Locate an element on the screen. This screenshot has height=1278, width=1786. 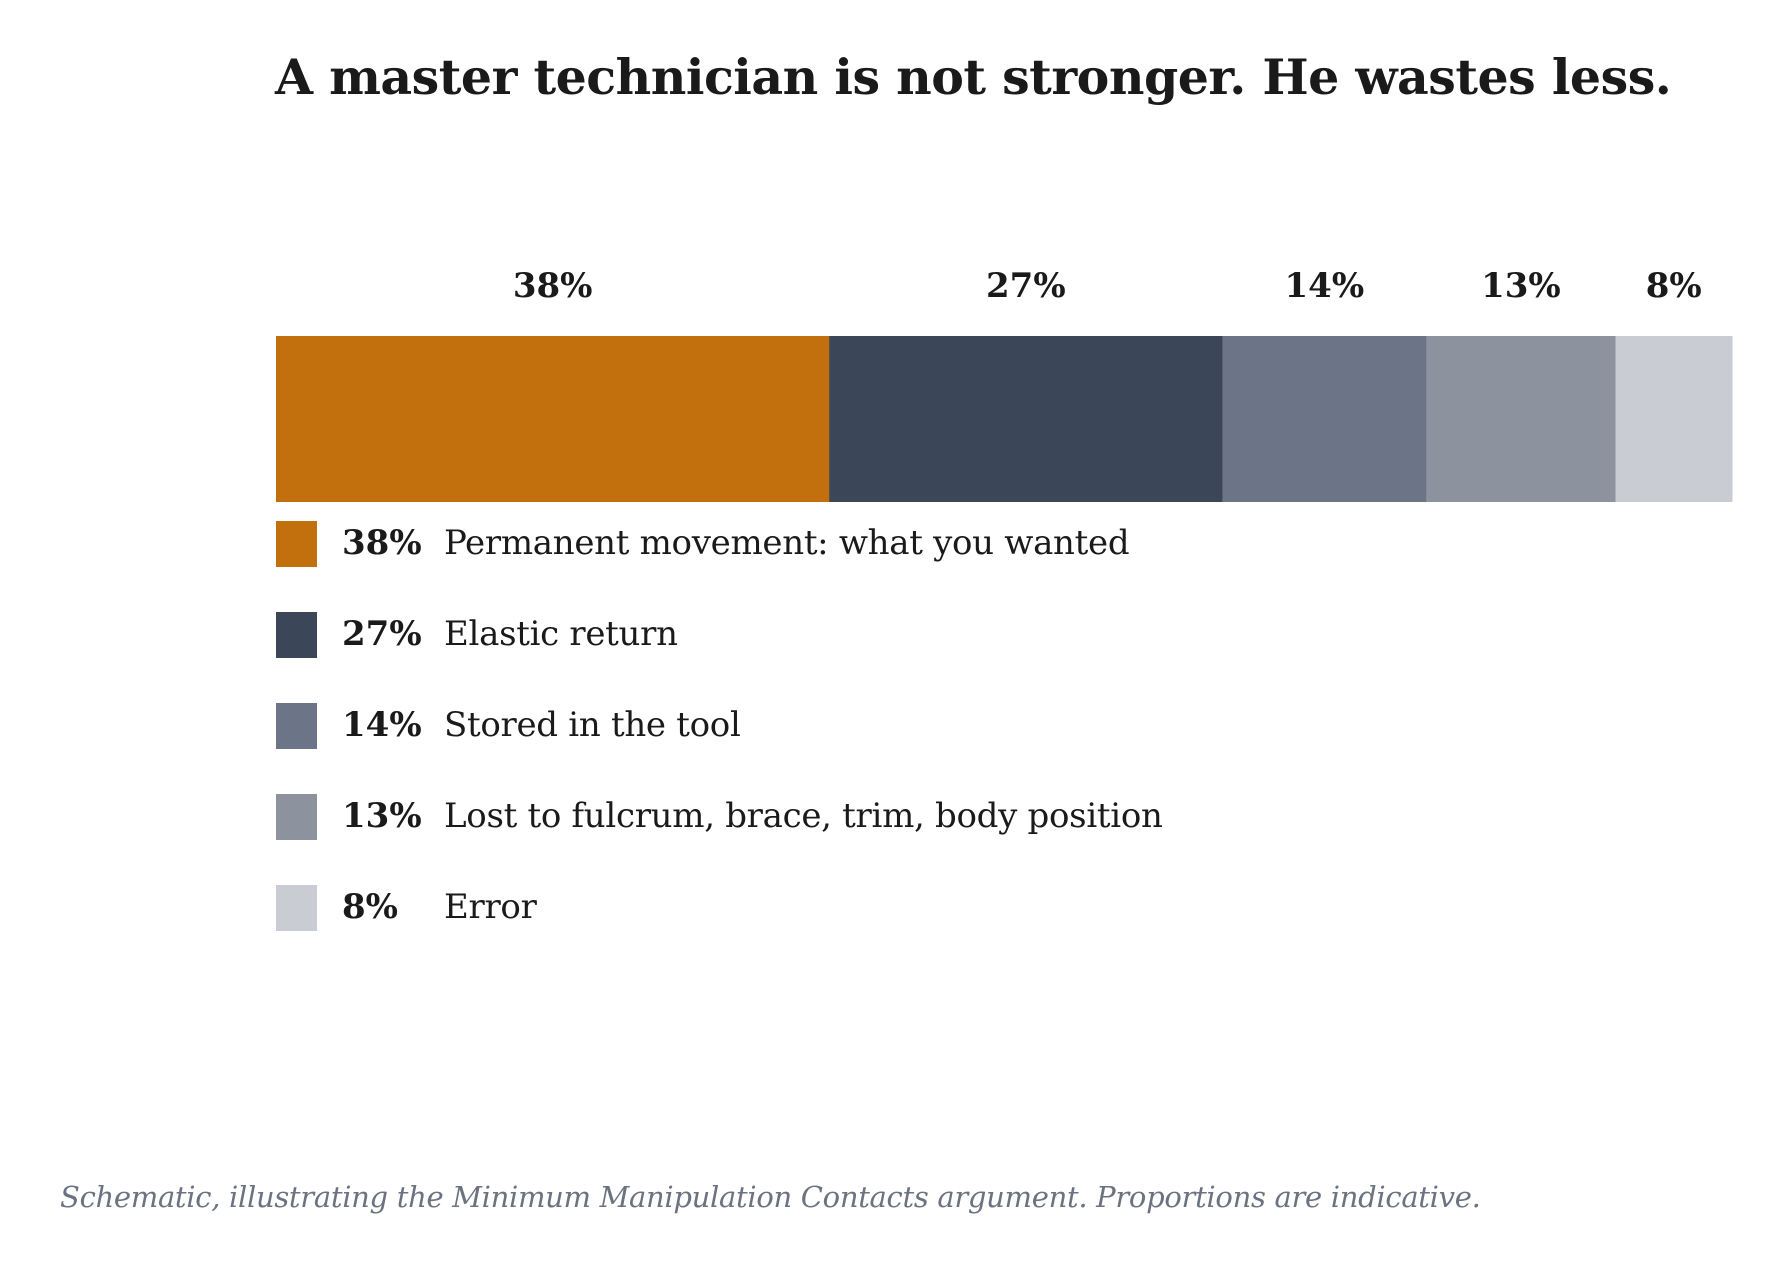
data-label: 27% is located at coordinates (1026, 286).